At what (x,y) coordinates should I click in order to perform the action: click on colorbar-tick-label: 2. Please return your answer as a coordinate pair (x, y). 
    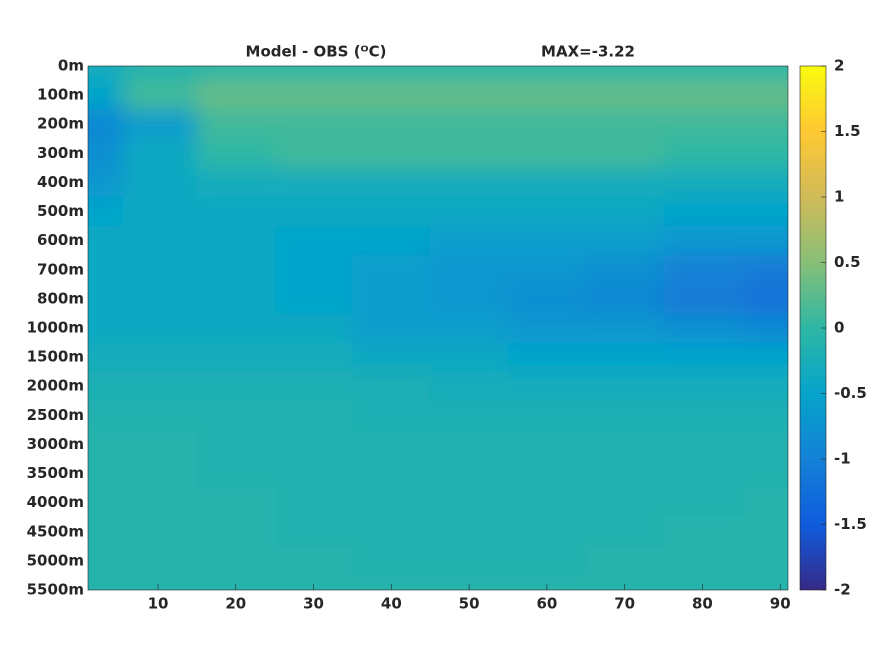
    Looking at the image, I should click on (839, 66).